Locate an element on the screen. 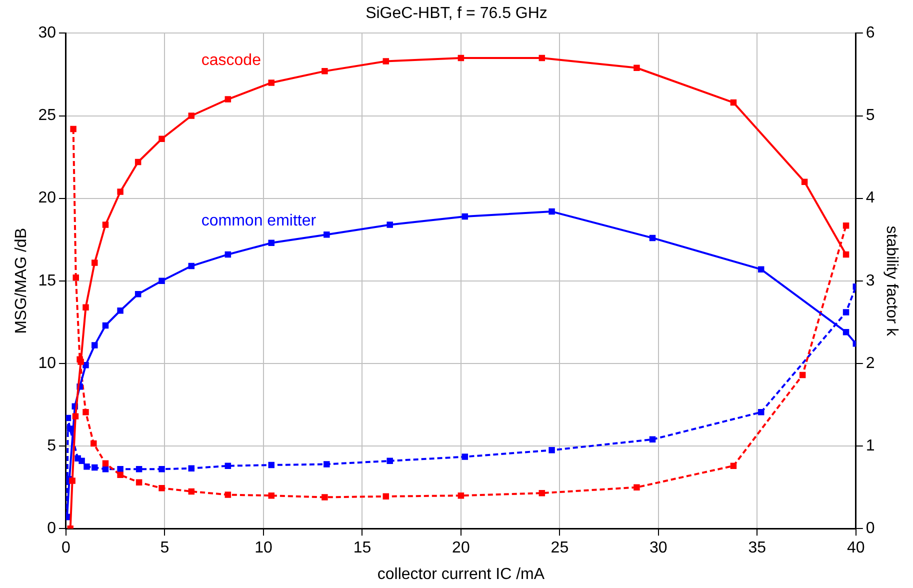 This screenshot has width=913, height=588. y-tick-label: 20 is located at coordinates (47, 198).